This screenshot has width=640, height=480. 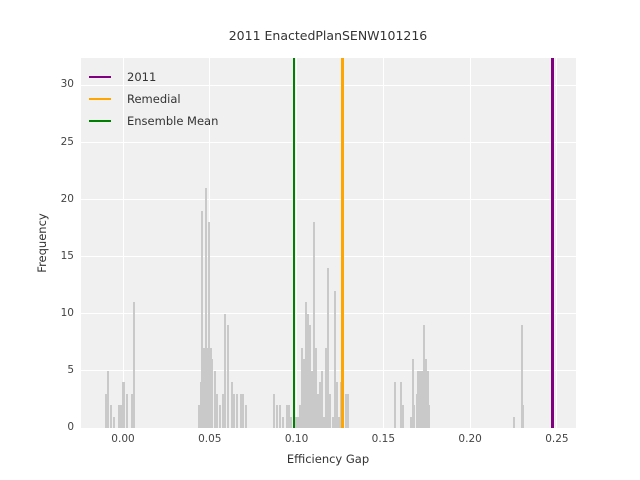 I want to click on x-tick-label: 0.25, so click(x=557, y=439).